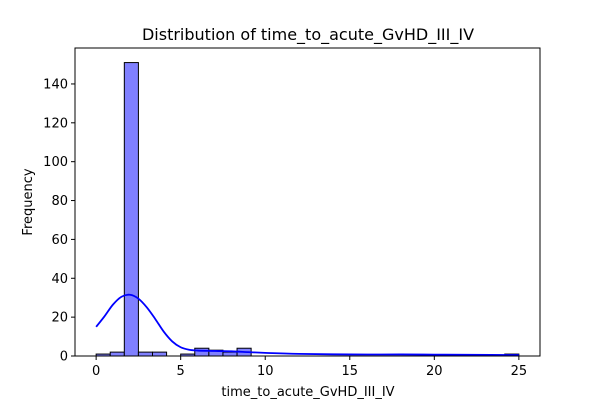 The image size is (600, 400). Describe the element at coordinates (59, 240) in the screenshot. I see `y-tick-label: 60` at that location.